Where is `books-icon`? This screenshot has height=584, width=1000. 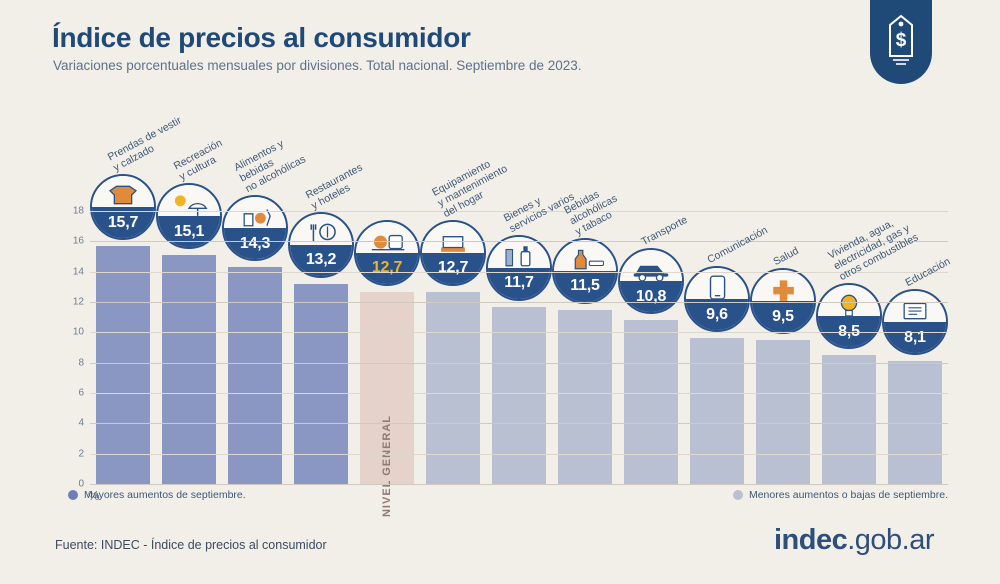
books-icon is located at coordinates (915, 311).